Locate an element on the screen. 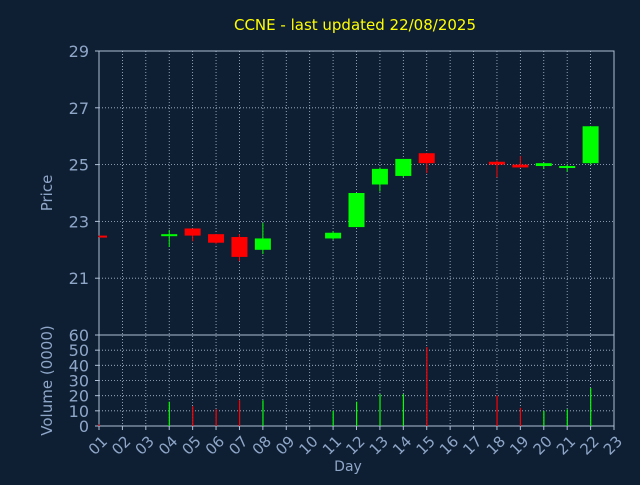  day-tick-label: 15 is located at coordinates (426, 445).